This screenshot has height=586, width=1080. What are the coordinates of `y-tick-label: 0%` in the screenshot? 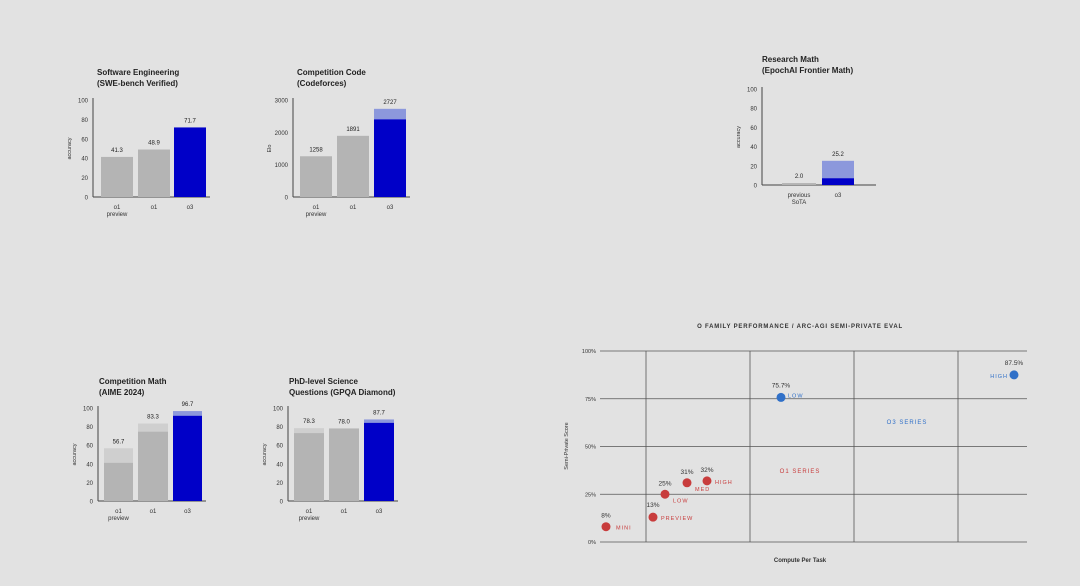 It's located at (592, 543).